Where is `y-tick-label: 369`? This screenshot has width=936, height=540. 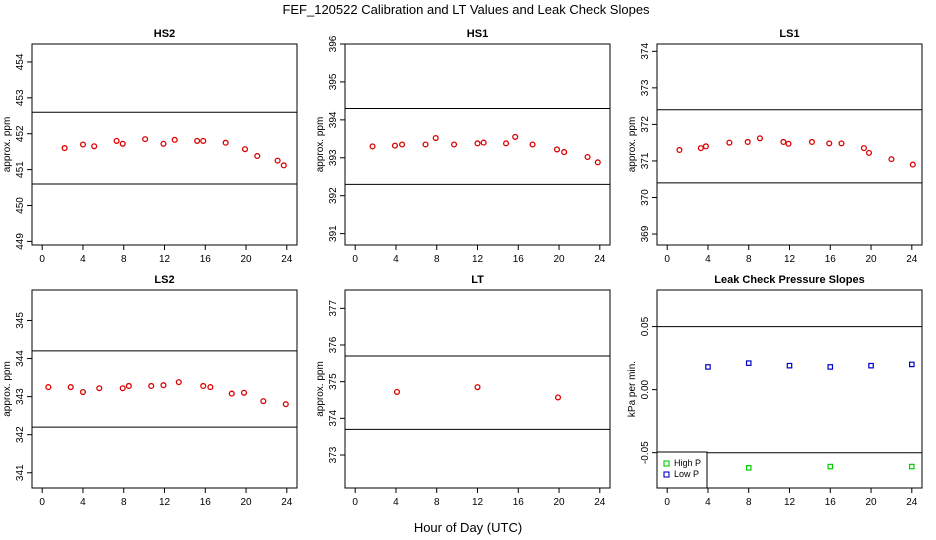 y-tick-label: 369 is located at coordinates (645, 233).